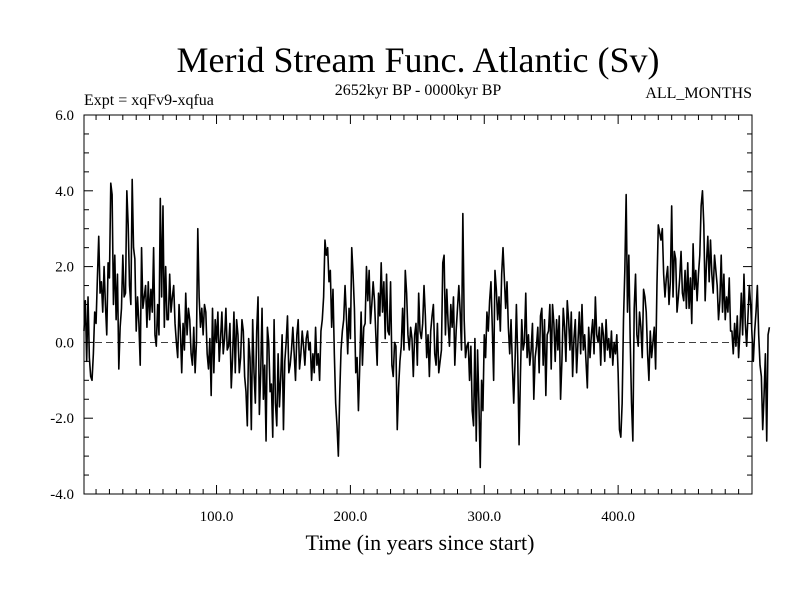  Describe the element at coordinates (618, 517) in the screenshot. I see `x-tick-label: 400.0` at that location.